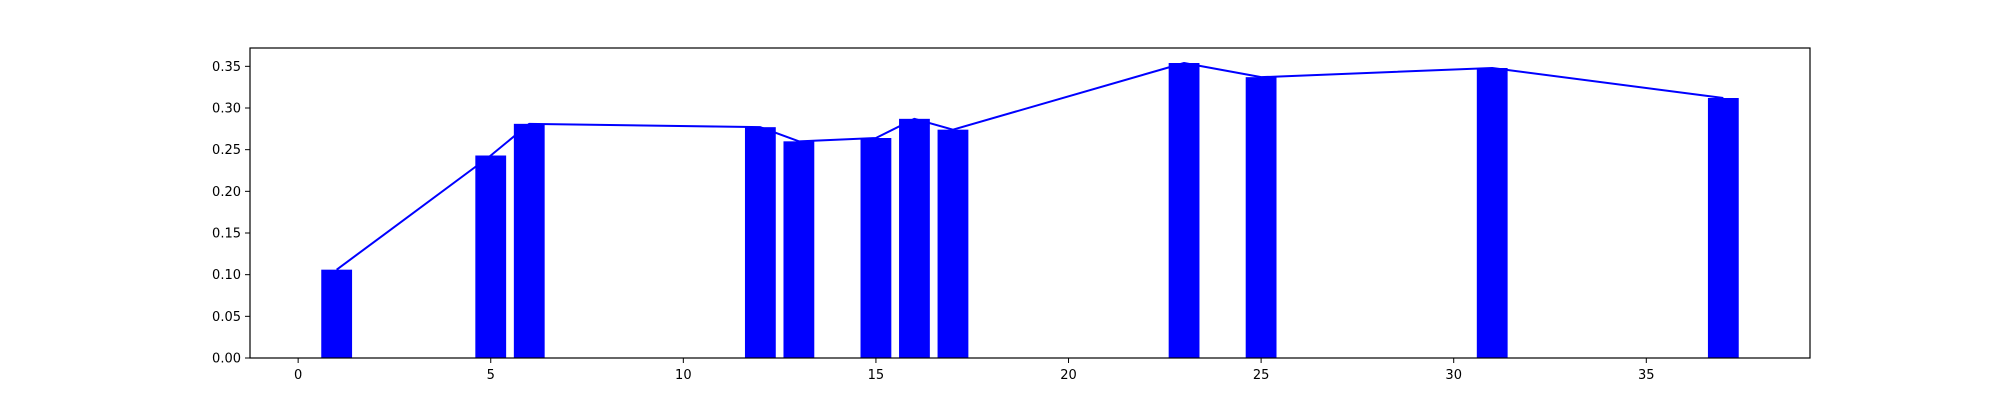 The width and height of the screenshot is (2000, 400). Describe the element at coordinates (1453, 375) in the screenshot. I see `x-tick-label-30: 30` at that location.